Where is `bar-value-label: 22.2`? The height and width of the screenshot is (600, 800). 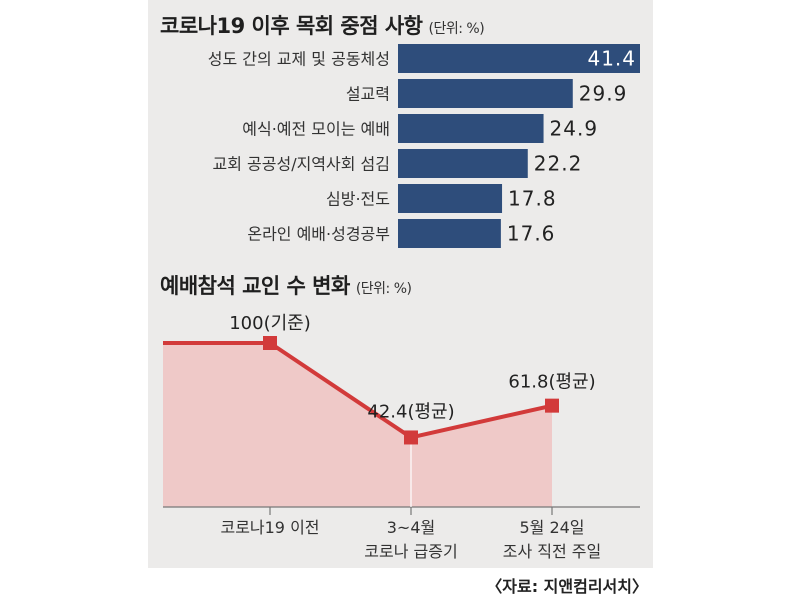 bar-value-label: 22.2 is located at coordinates (558, 164).